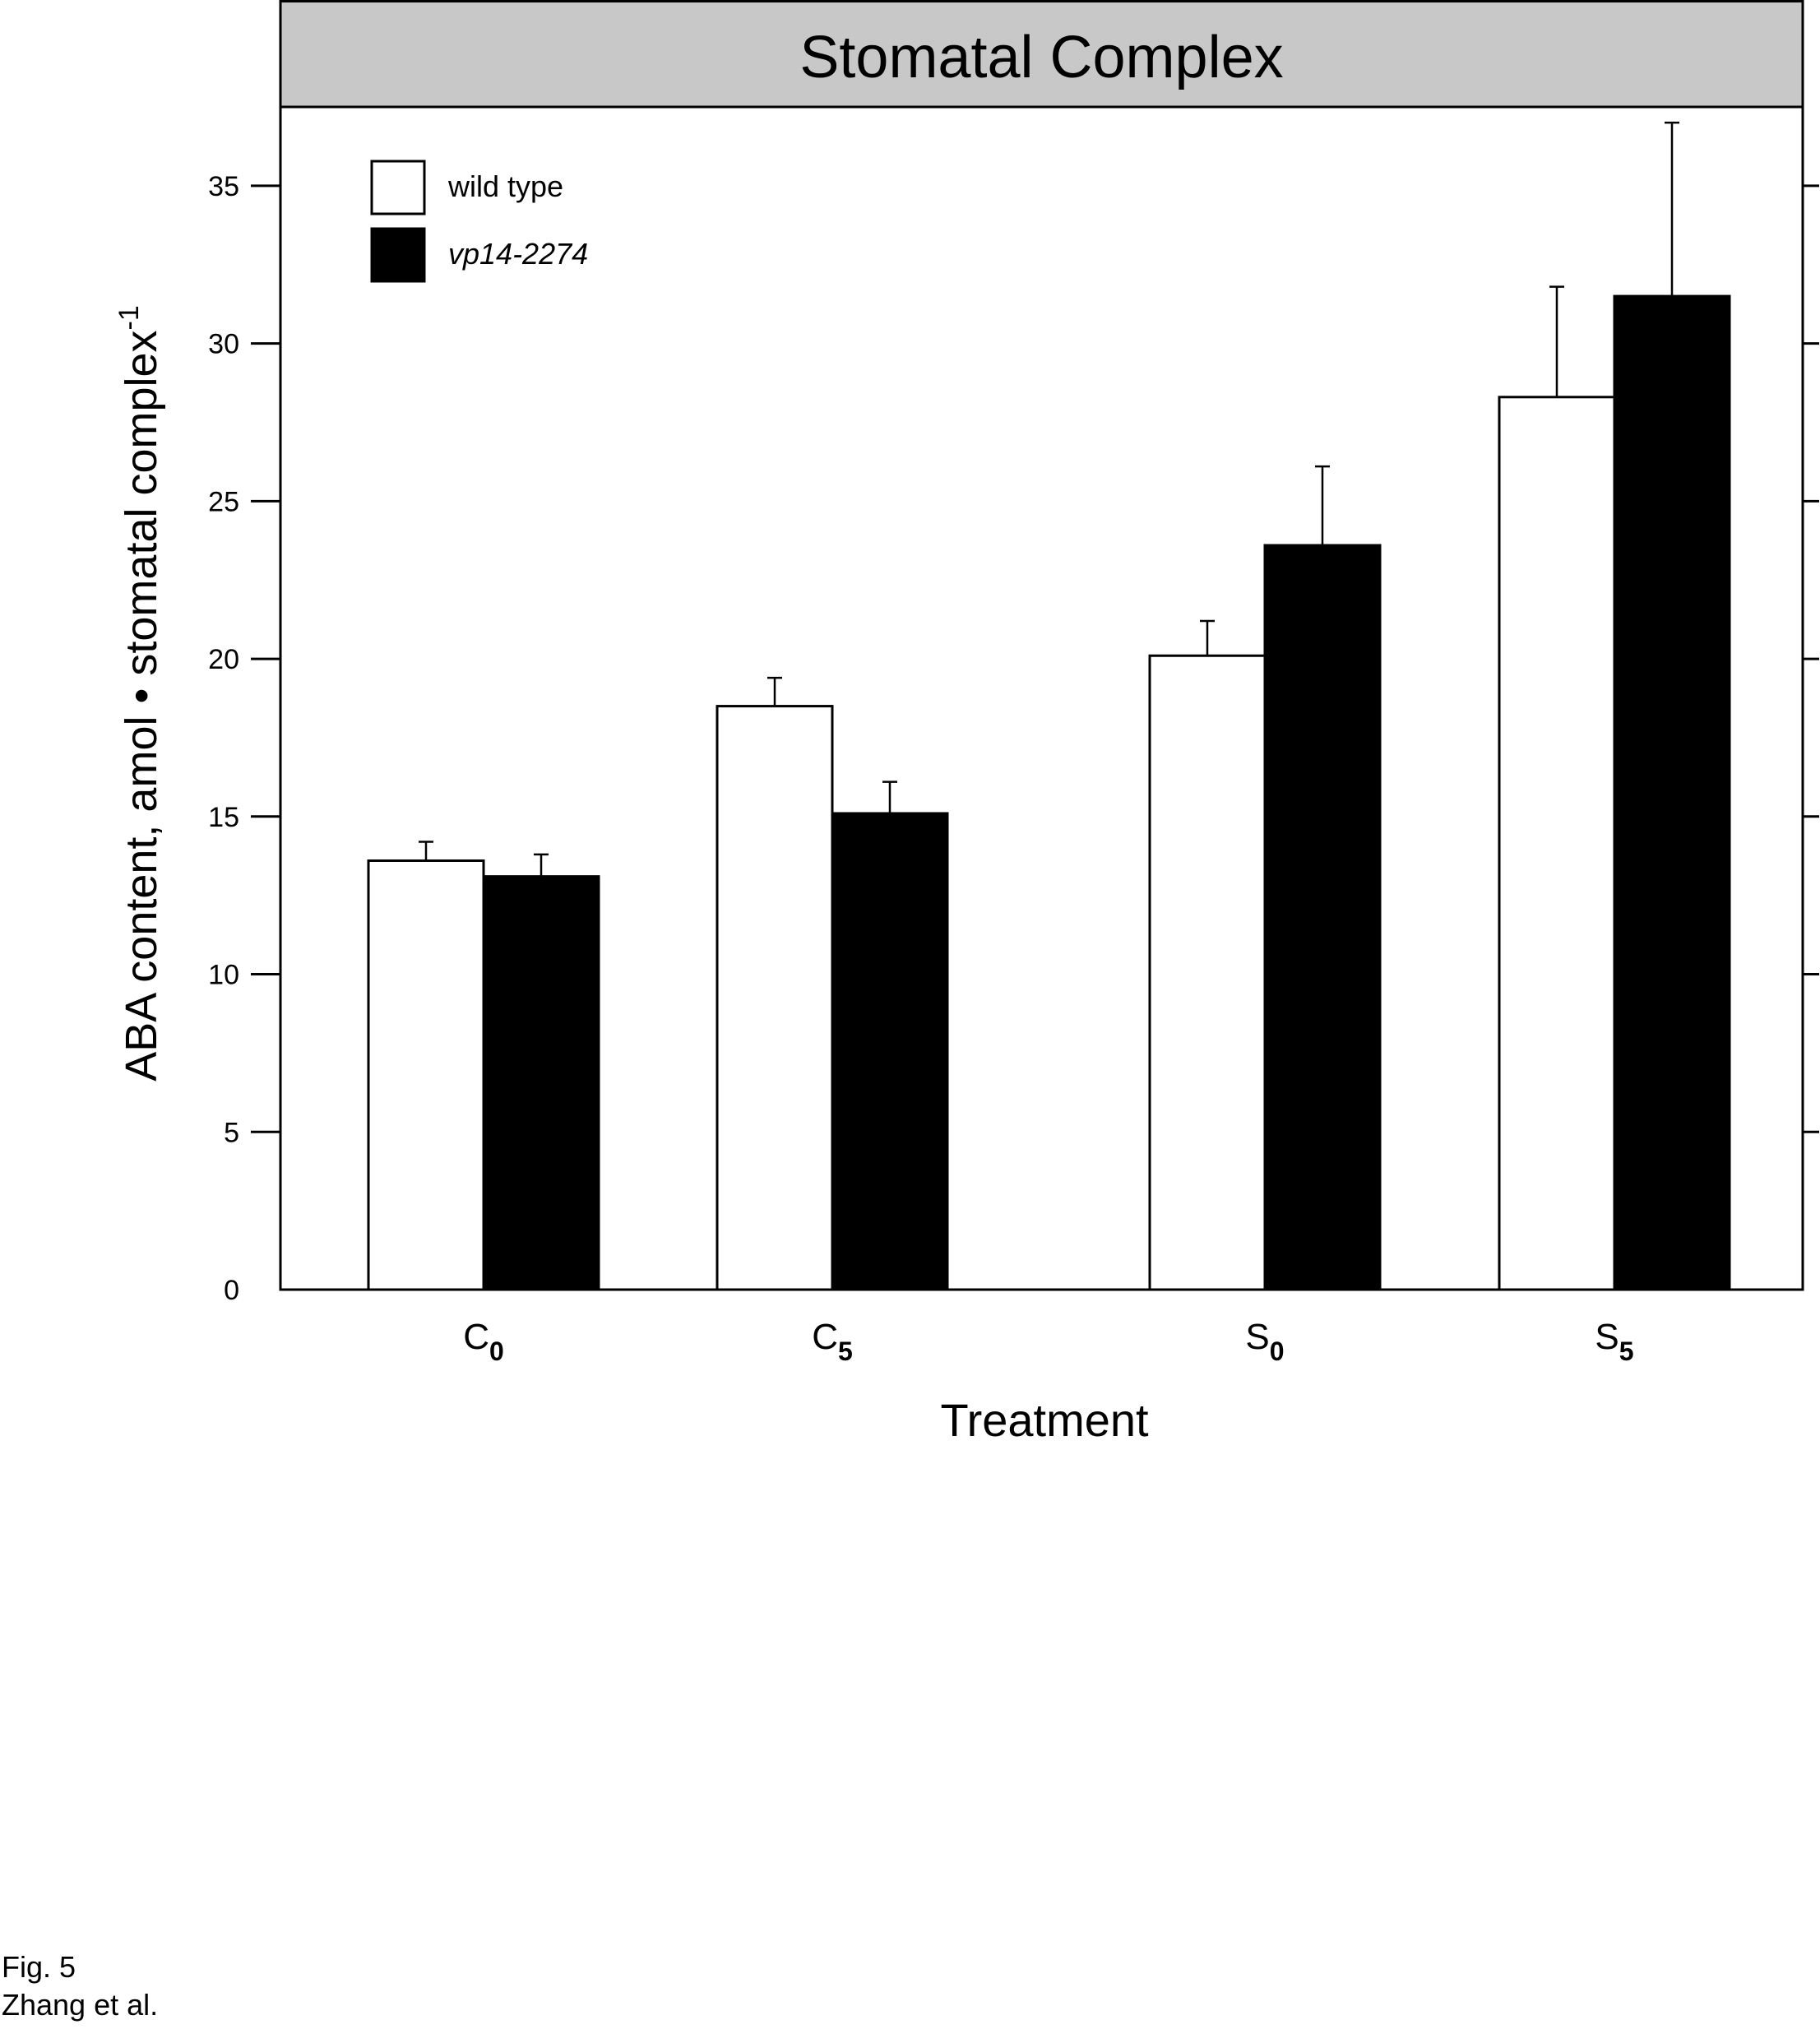 This screenshot has height=2029, width=1820. What do you see at coordinates (518, 254) in the screenshot?
I see `legend-label-vp14-2274: vp14-2274` at bounding box center [518, 254].